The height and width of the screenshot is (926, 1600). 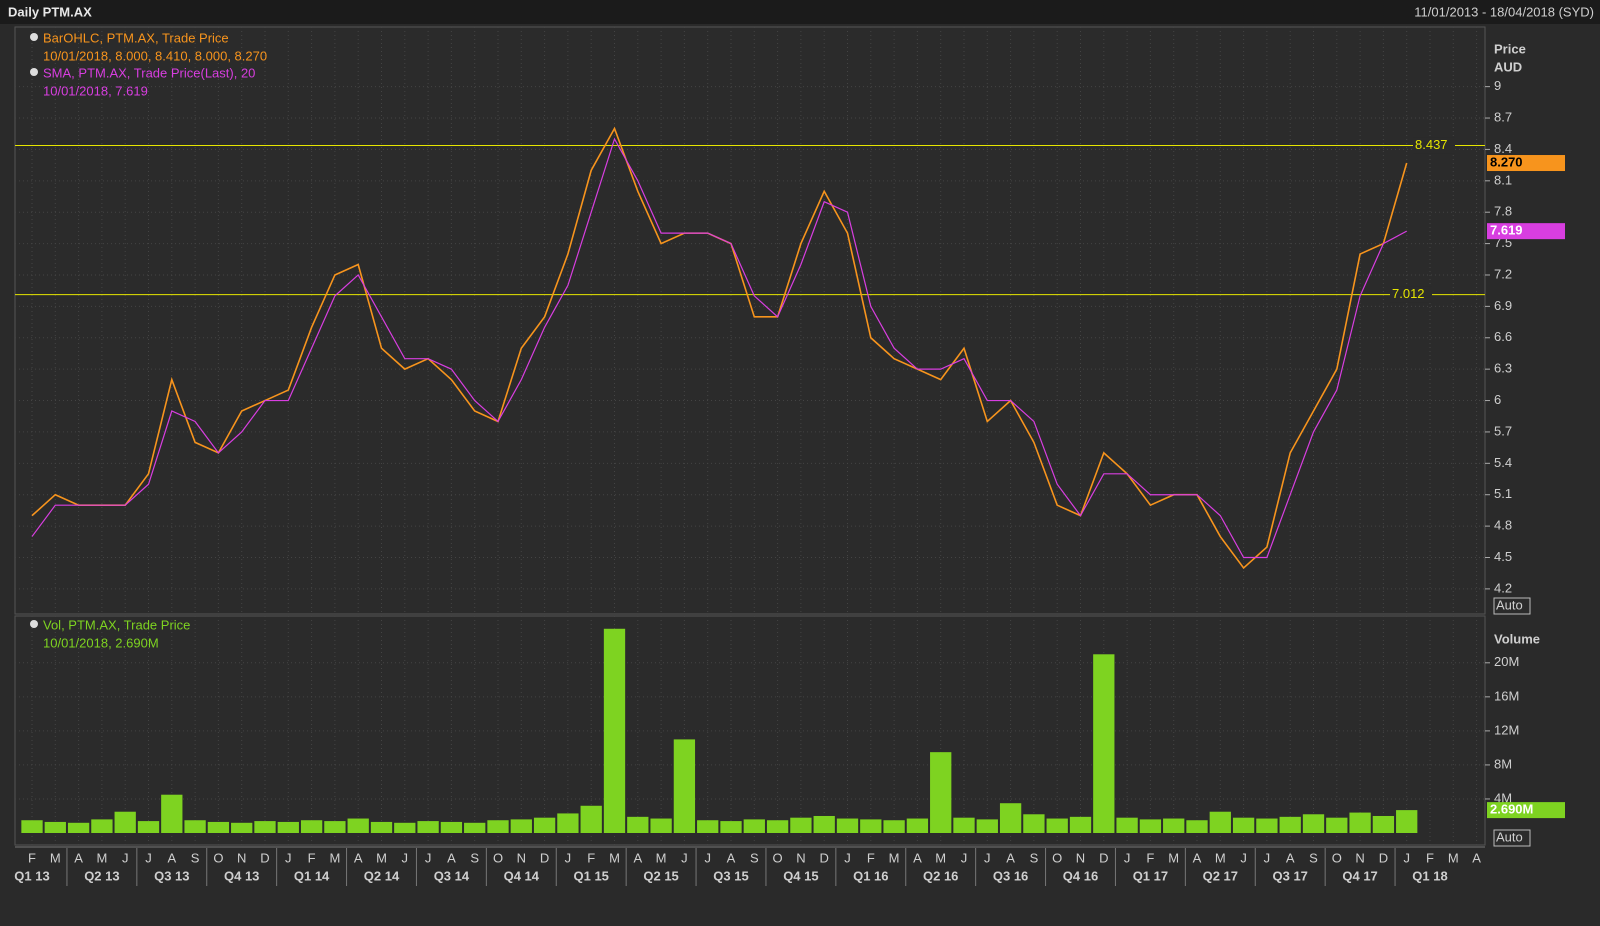 What do you see at coordinates (101, 642) in the screenshot?
I see `legend-detail: 10/01/2018, 2.690M` at bounding box center [101, 642].